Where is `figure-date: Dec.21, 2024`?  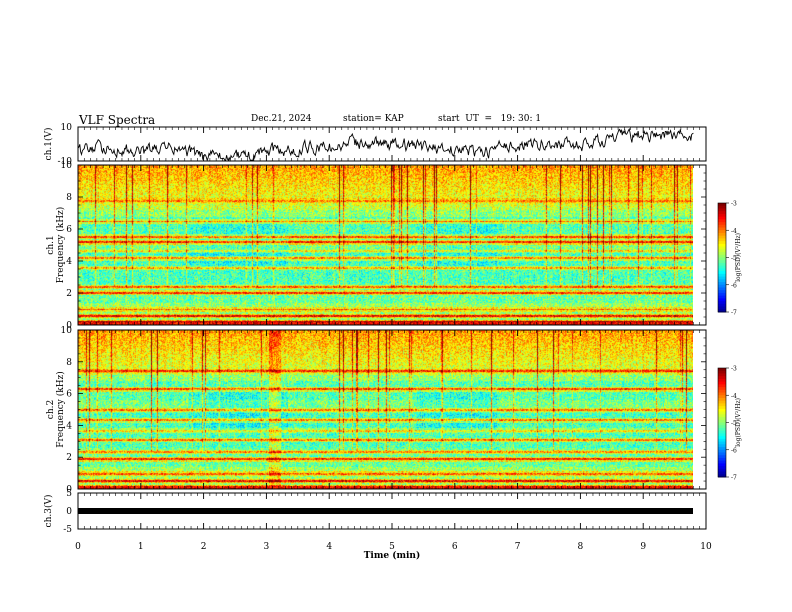 figure-date: Dec.21, 2024 is located at coordinates (281, 119).